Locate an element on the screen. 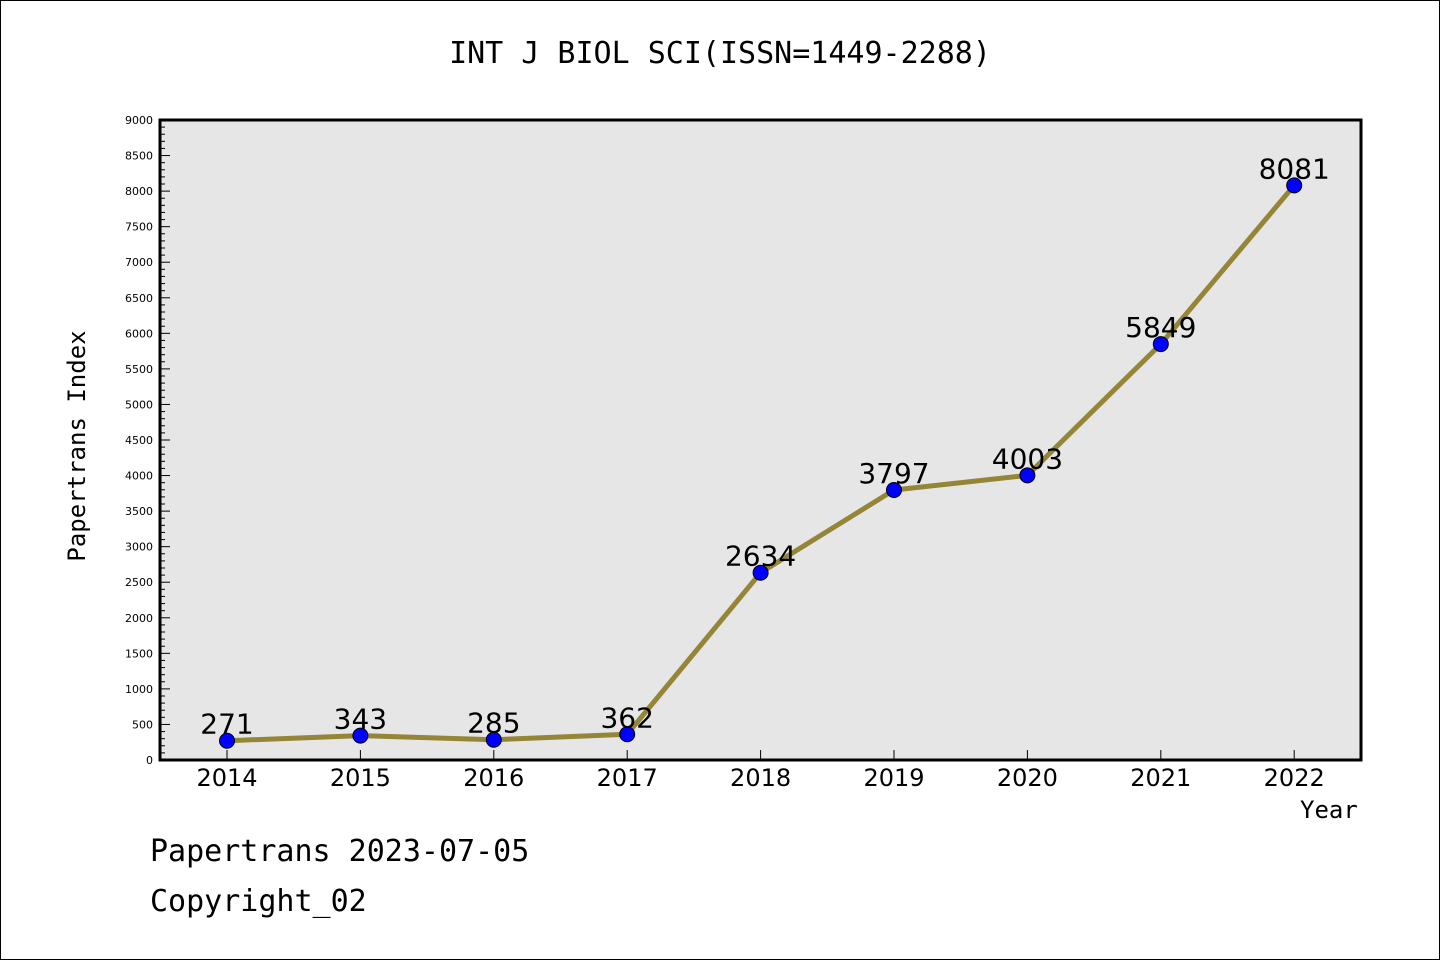  data-label: 343 is located at coordinates (360, 719).